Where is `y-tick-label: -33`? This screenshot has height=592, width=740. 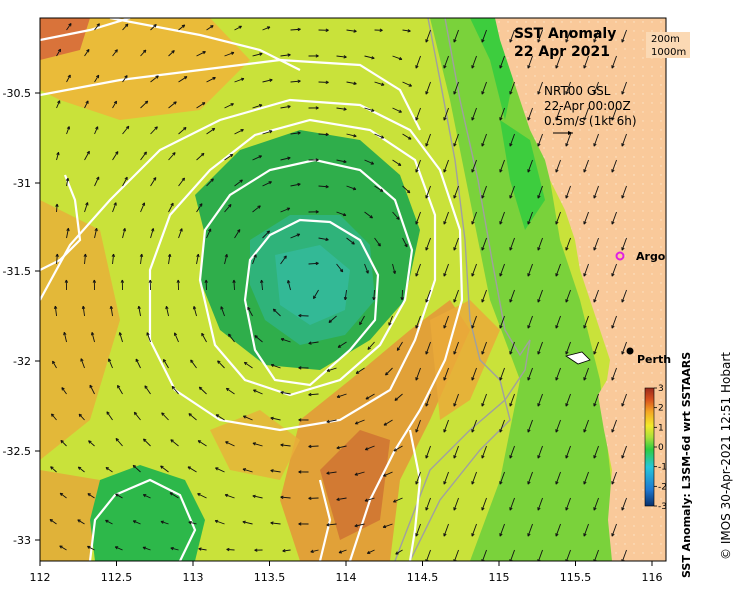
y-tick-label: -33 is located at coordinates (22, 540).